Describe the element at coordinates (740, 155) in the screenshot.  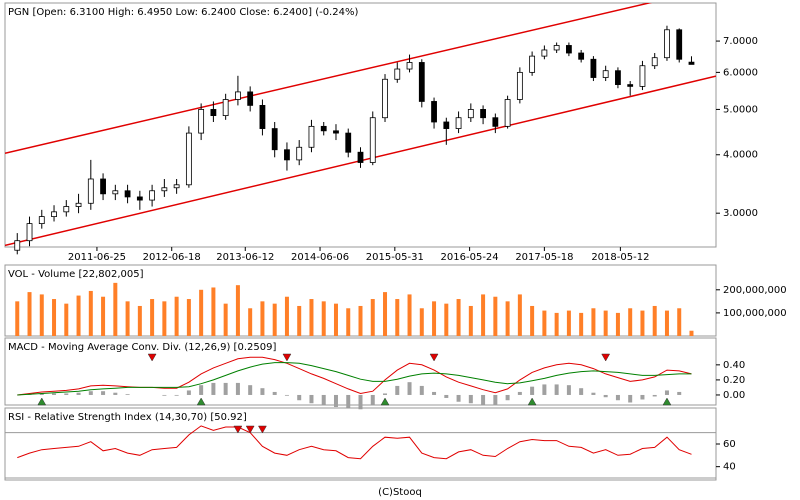
I see `y-tick-label: 4.0000` at that location.